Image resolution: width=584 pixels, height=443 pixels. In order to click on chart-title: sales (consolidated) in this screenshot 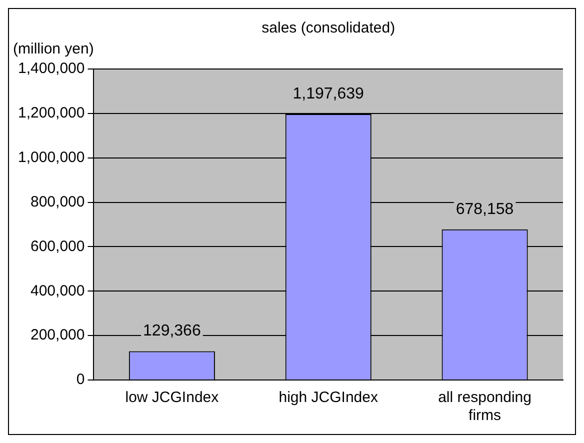, I will do `click(329, 28)`.